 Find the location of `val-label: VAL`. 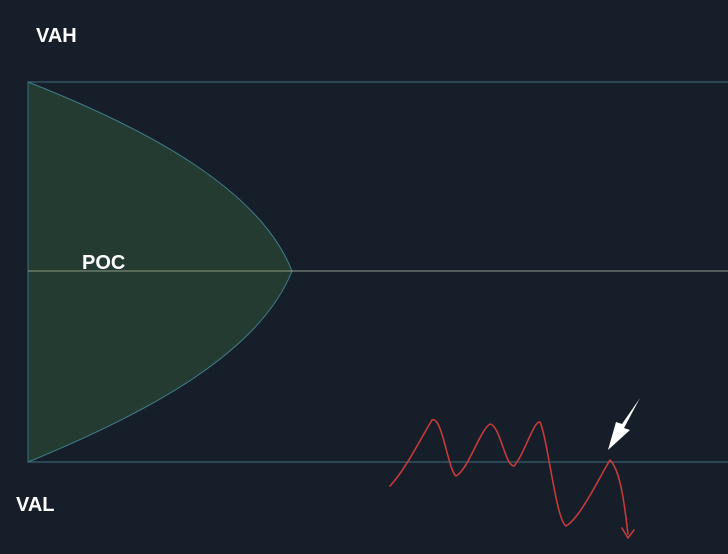

val-label: VAL is located at coordinates (35, 505).